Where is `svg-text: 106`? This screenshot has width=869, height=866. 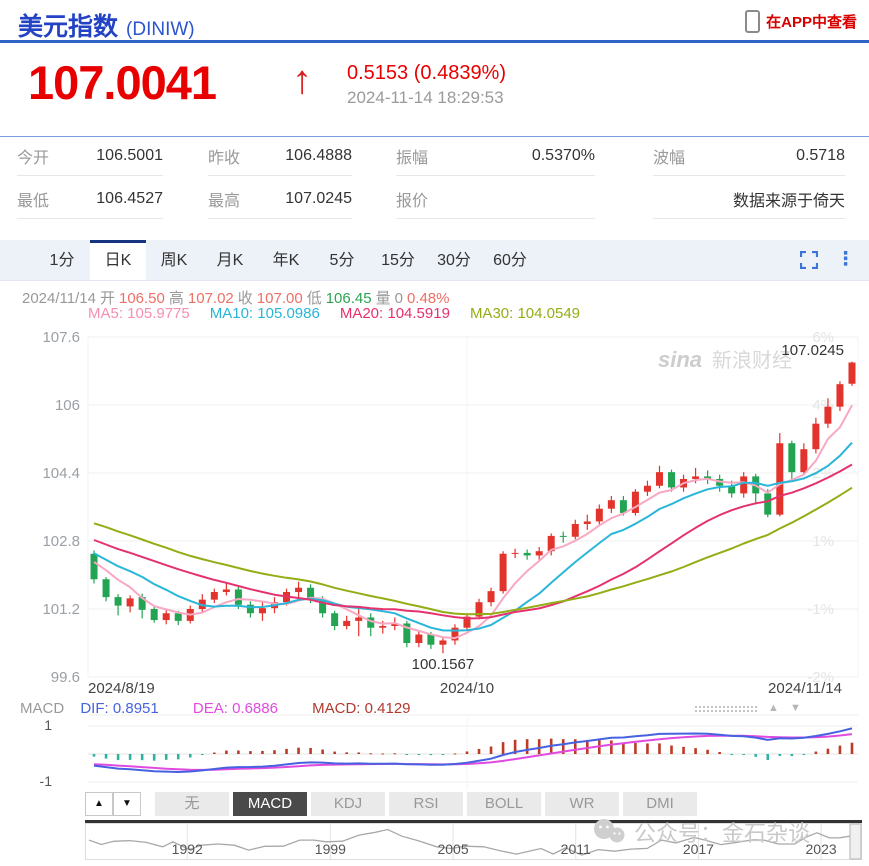 svg-text: 106 is located at coordinates (67, 405).